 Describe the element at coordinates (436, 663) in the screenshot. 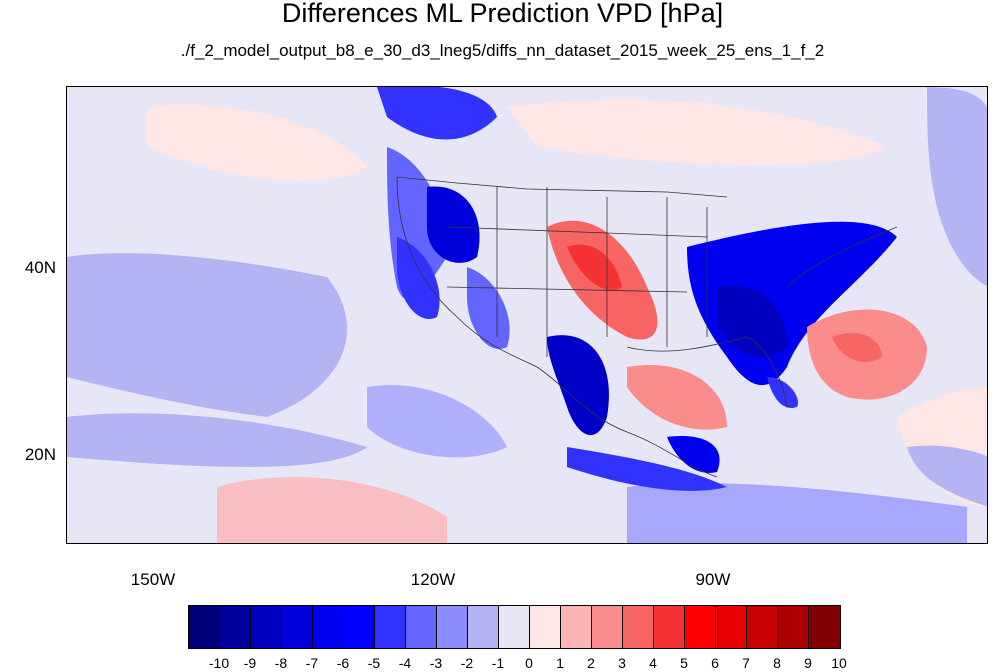

I see `colorbar-tick-label: -3` at that location.